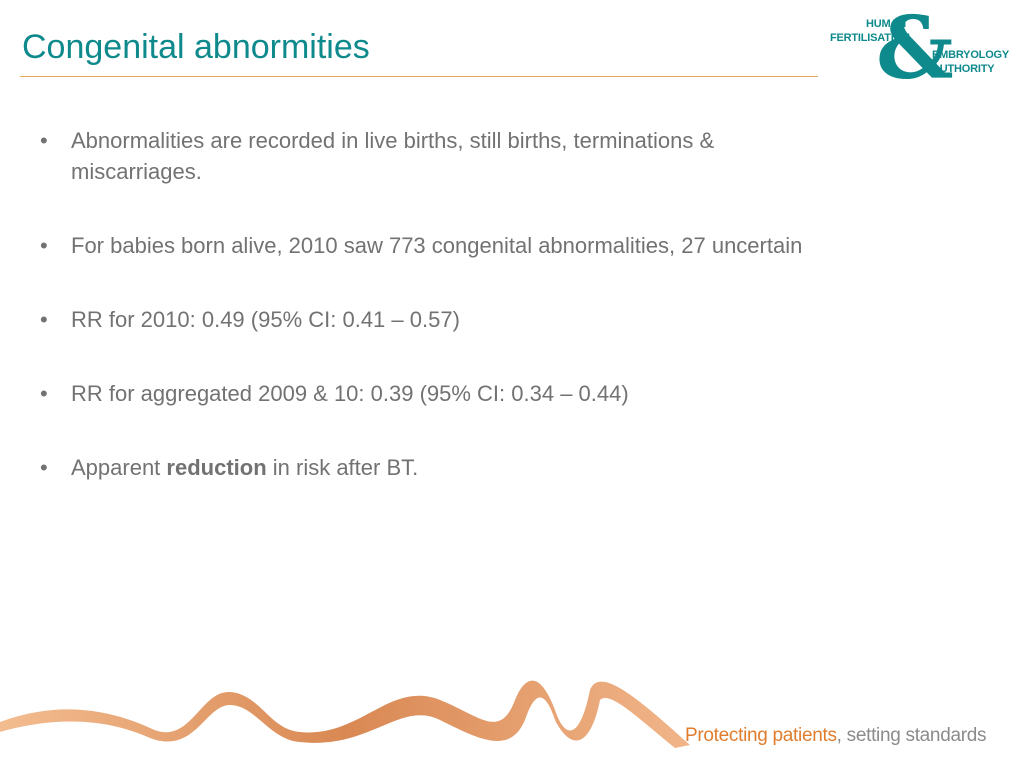 This screenshot has width=1024, height=768. Describe the element at coordinates (419, 76) in the screenshot. I see `title-divider` at that location.